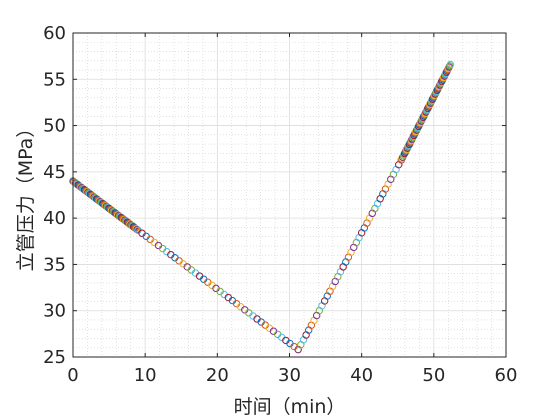 This screenshot has height=420, width=560. I want to click on y-tick-label: 50, so click(54, 126).